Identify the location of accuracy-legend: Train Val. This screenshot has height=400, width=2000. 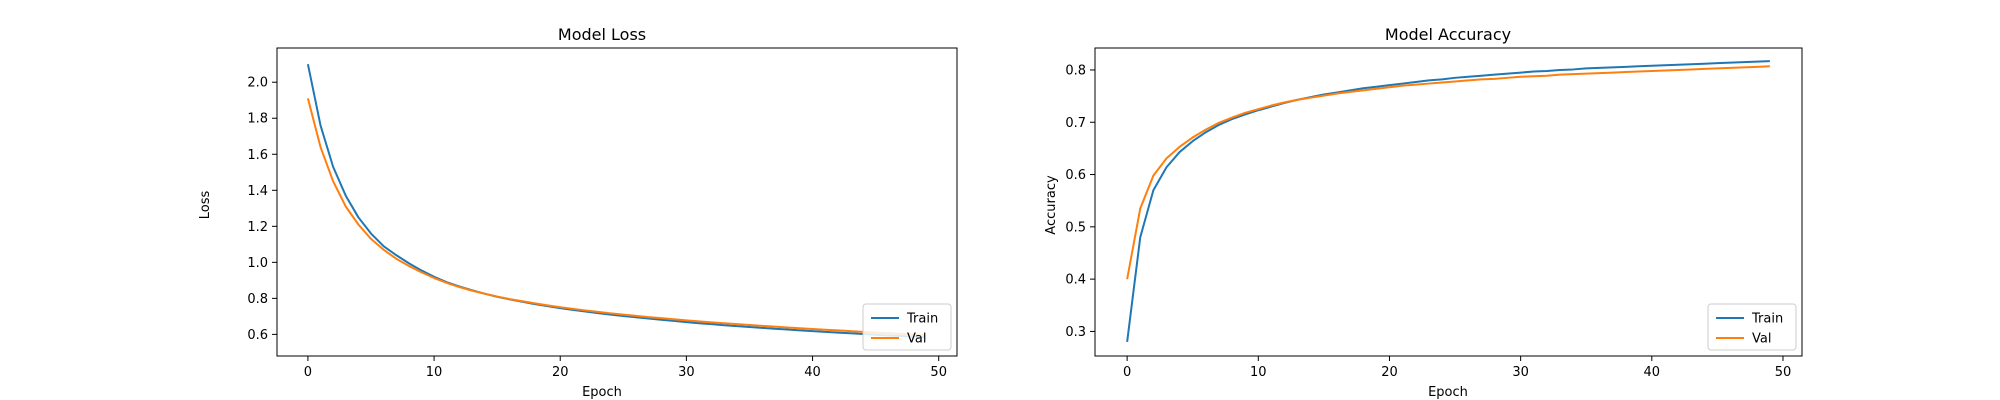
(1752, 327).